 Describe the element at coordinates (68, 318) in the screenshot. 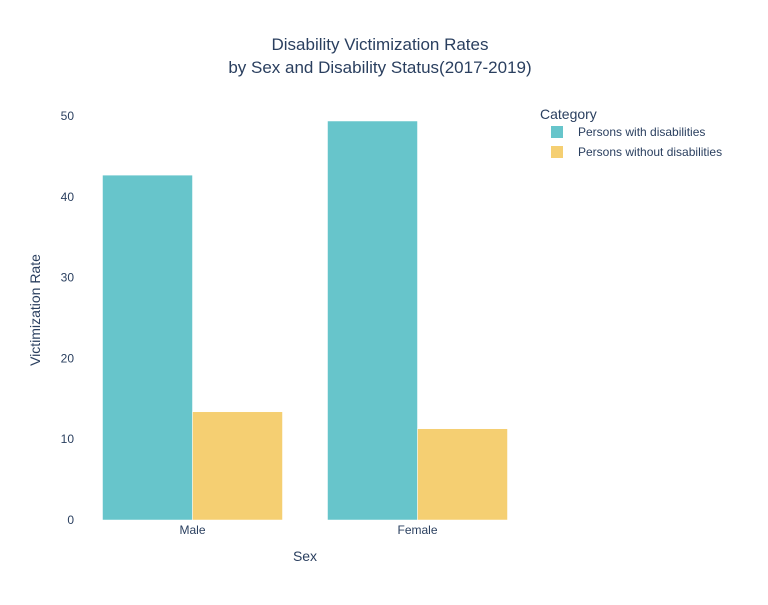

I see `y-axis-ticks: 0 10 20 30 40 50` at that location.